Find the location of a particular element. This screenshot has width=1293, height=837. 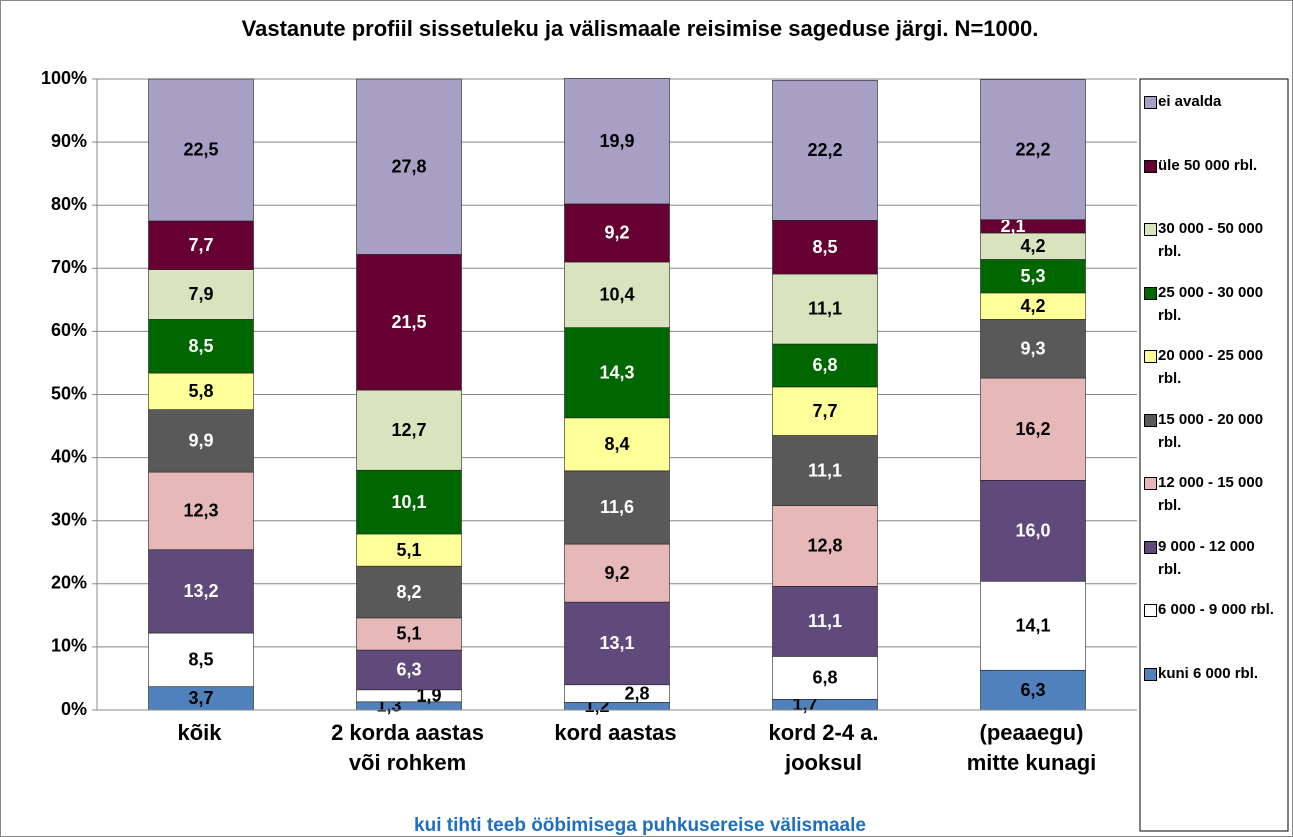

legend-label: 30 000 - 50 000 rbl. is located at coordinates (1211, 240).